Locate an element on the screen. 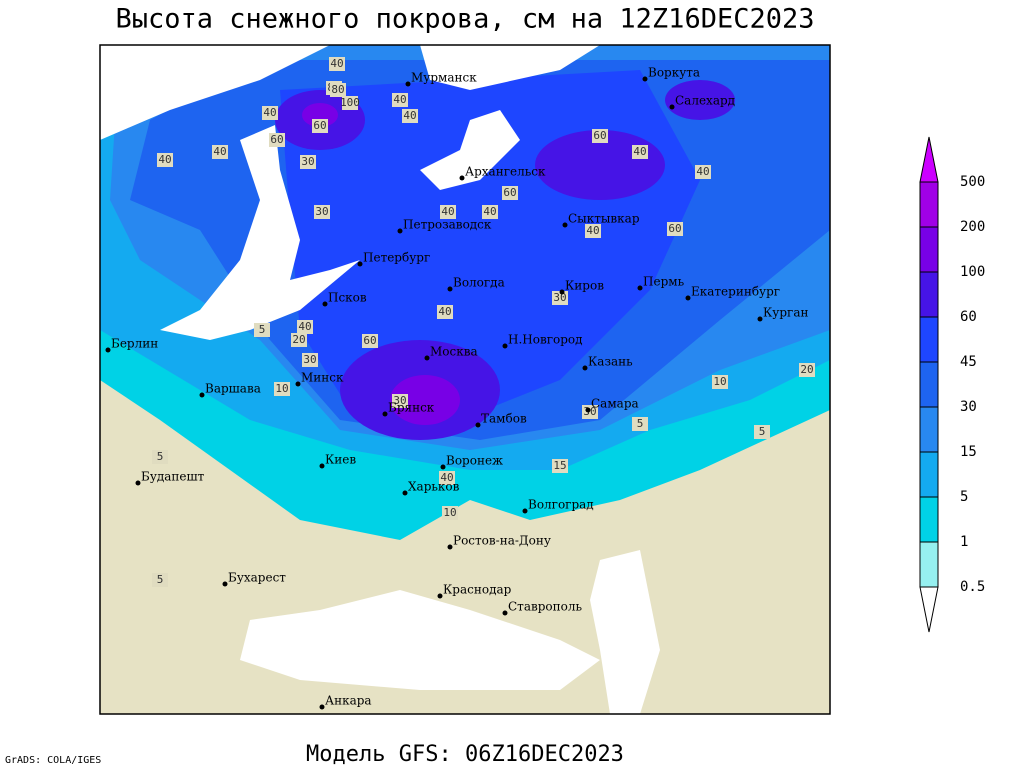  city-label: Краснодар is located at coordinates (477, 590).